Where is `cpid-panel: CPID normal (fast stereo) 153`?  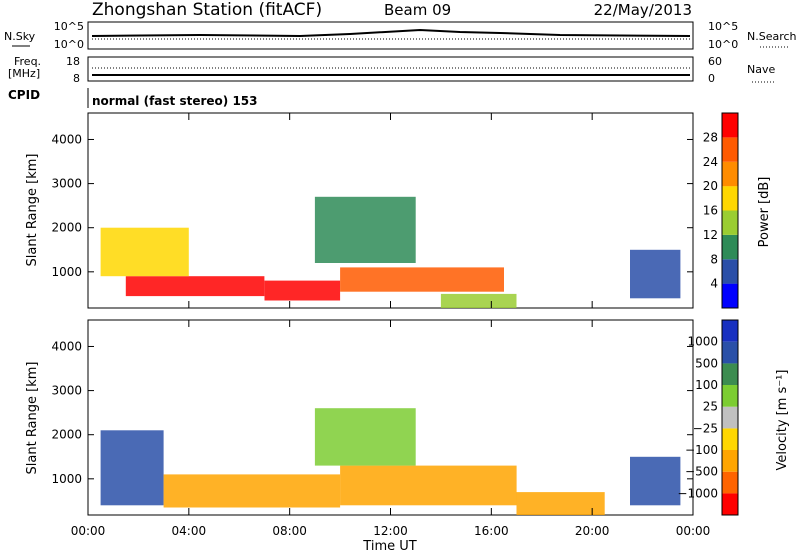 cpid-panel: CPID normal (fast stereo) 153 is located at coordinates (133, 98).